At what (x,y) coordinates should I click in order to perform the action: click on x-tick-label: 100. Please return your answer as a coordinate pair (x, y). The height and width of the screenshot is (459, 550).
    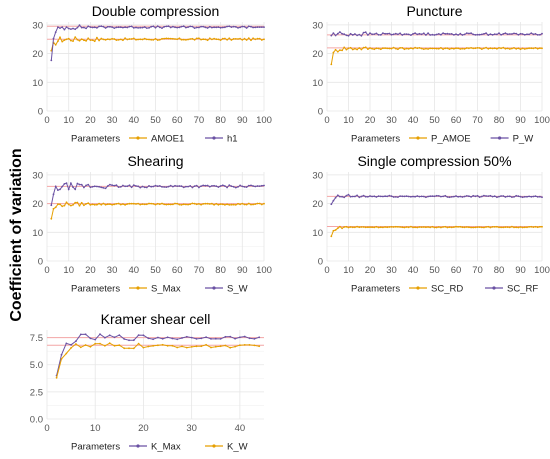
    Looking at the image, I should click on (542, 270).